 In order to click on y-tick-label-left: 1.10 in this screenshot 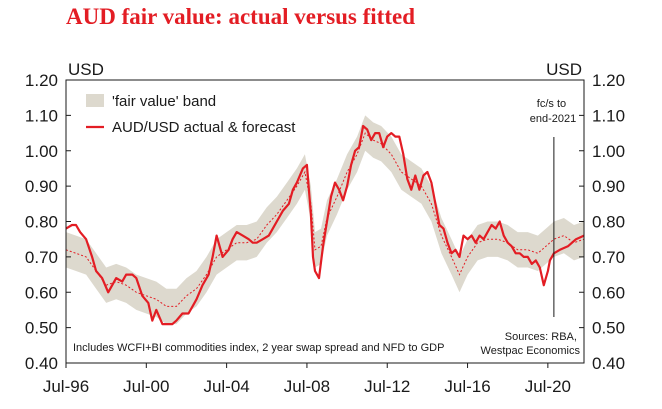, I will do `click(41, 115)`.